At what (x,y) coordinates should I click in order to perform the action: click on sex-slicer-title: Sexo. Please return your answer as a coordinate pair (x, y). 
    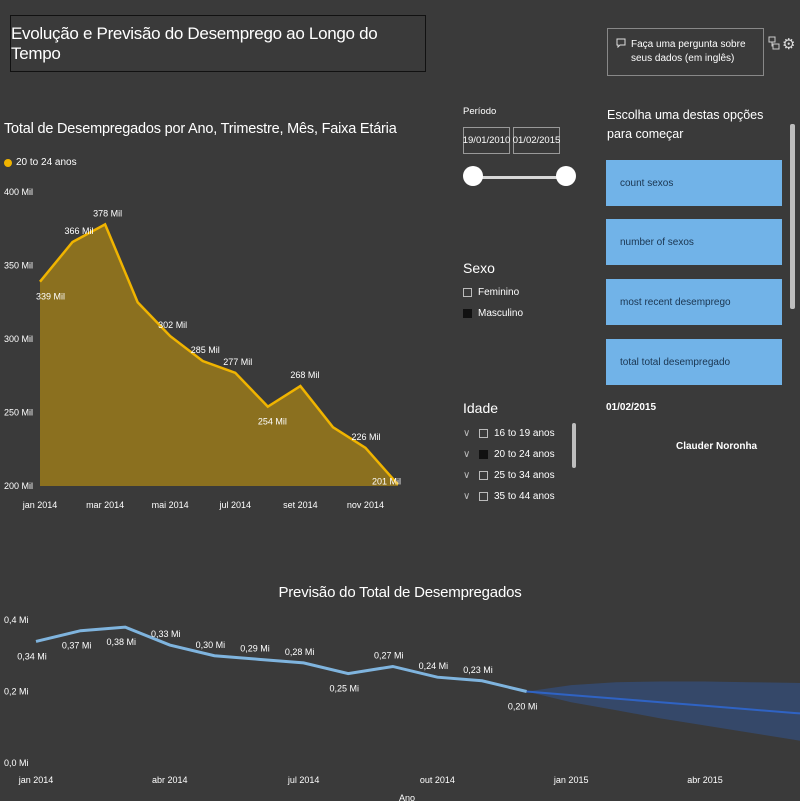
    Looking at the image, I should click on (479, 268).